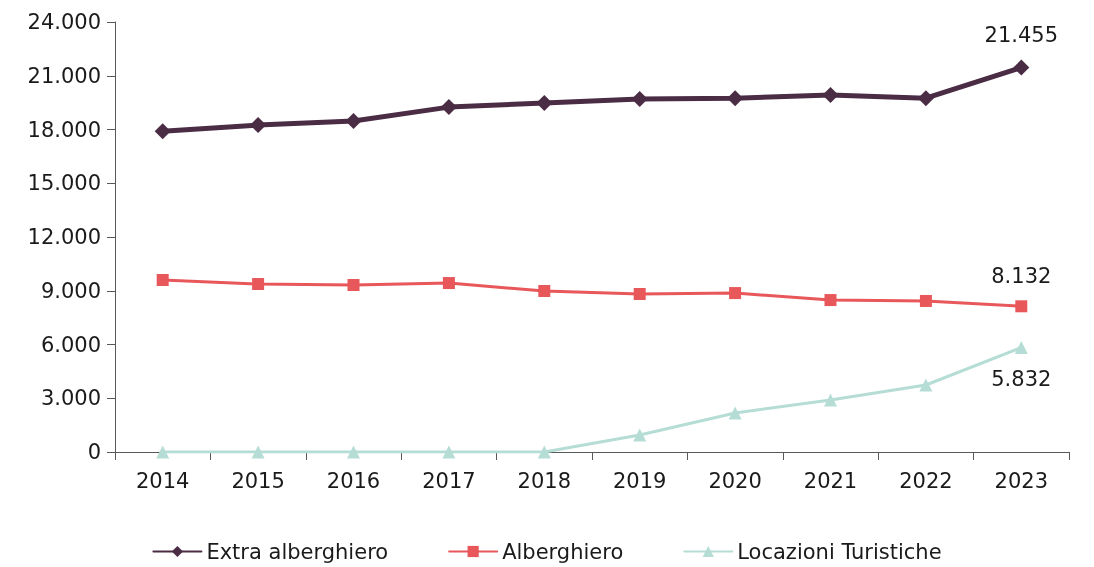 The image size is (1094, 567). I want to click on x-tick-label: 2022, so click(926, 480).